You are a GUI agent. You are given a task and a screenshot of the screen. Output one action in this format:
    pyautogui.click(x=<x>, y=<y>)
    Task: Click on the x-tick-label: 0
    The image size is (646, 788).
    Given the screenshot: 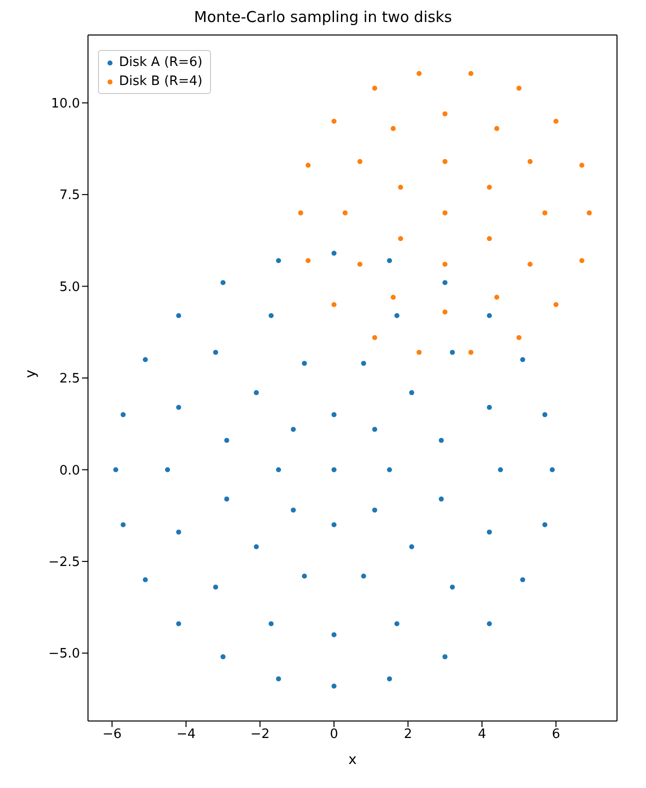 What is the action you would take?
    pyautogui.click(x=334, y=734)
    